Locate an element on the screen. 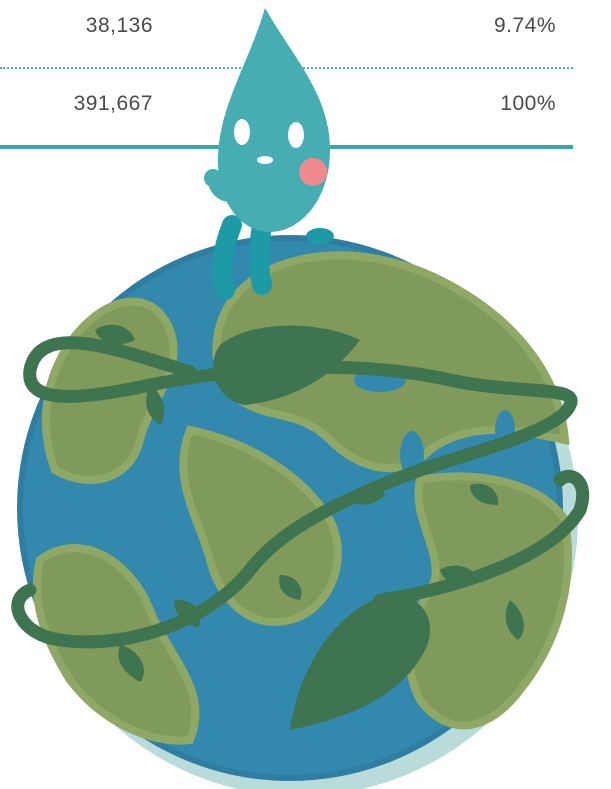 The width and height of the screenshot is (611, 789). droplet-mascot is located at coordinates (269, 154).